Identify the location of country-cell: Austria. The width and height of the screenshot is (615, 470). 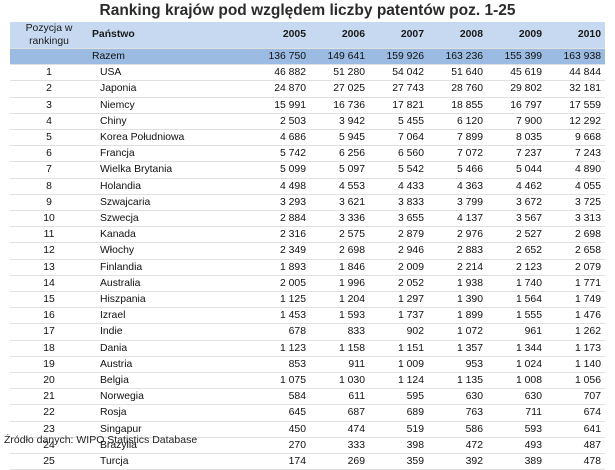
(169, 365).